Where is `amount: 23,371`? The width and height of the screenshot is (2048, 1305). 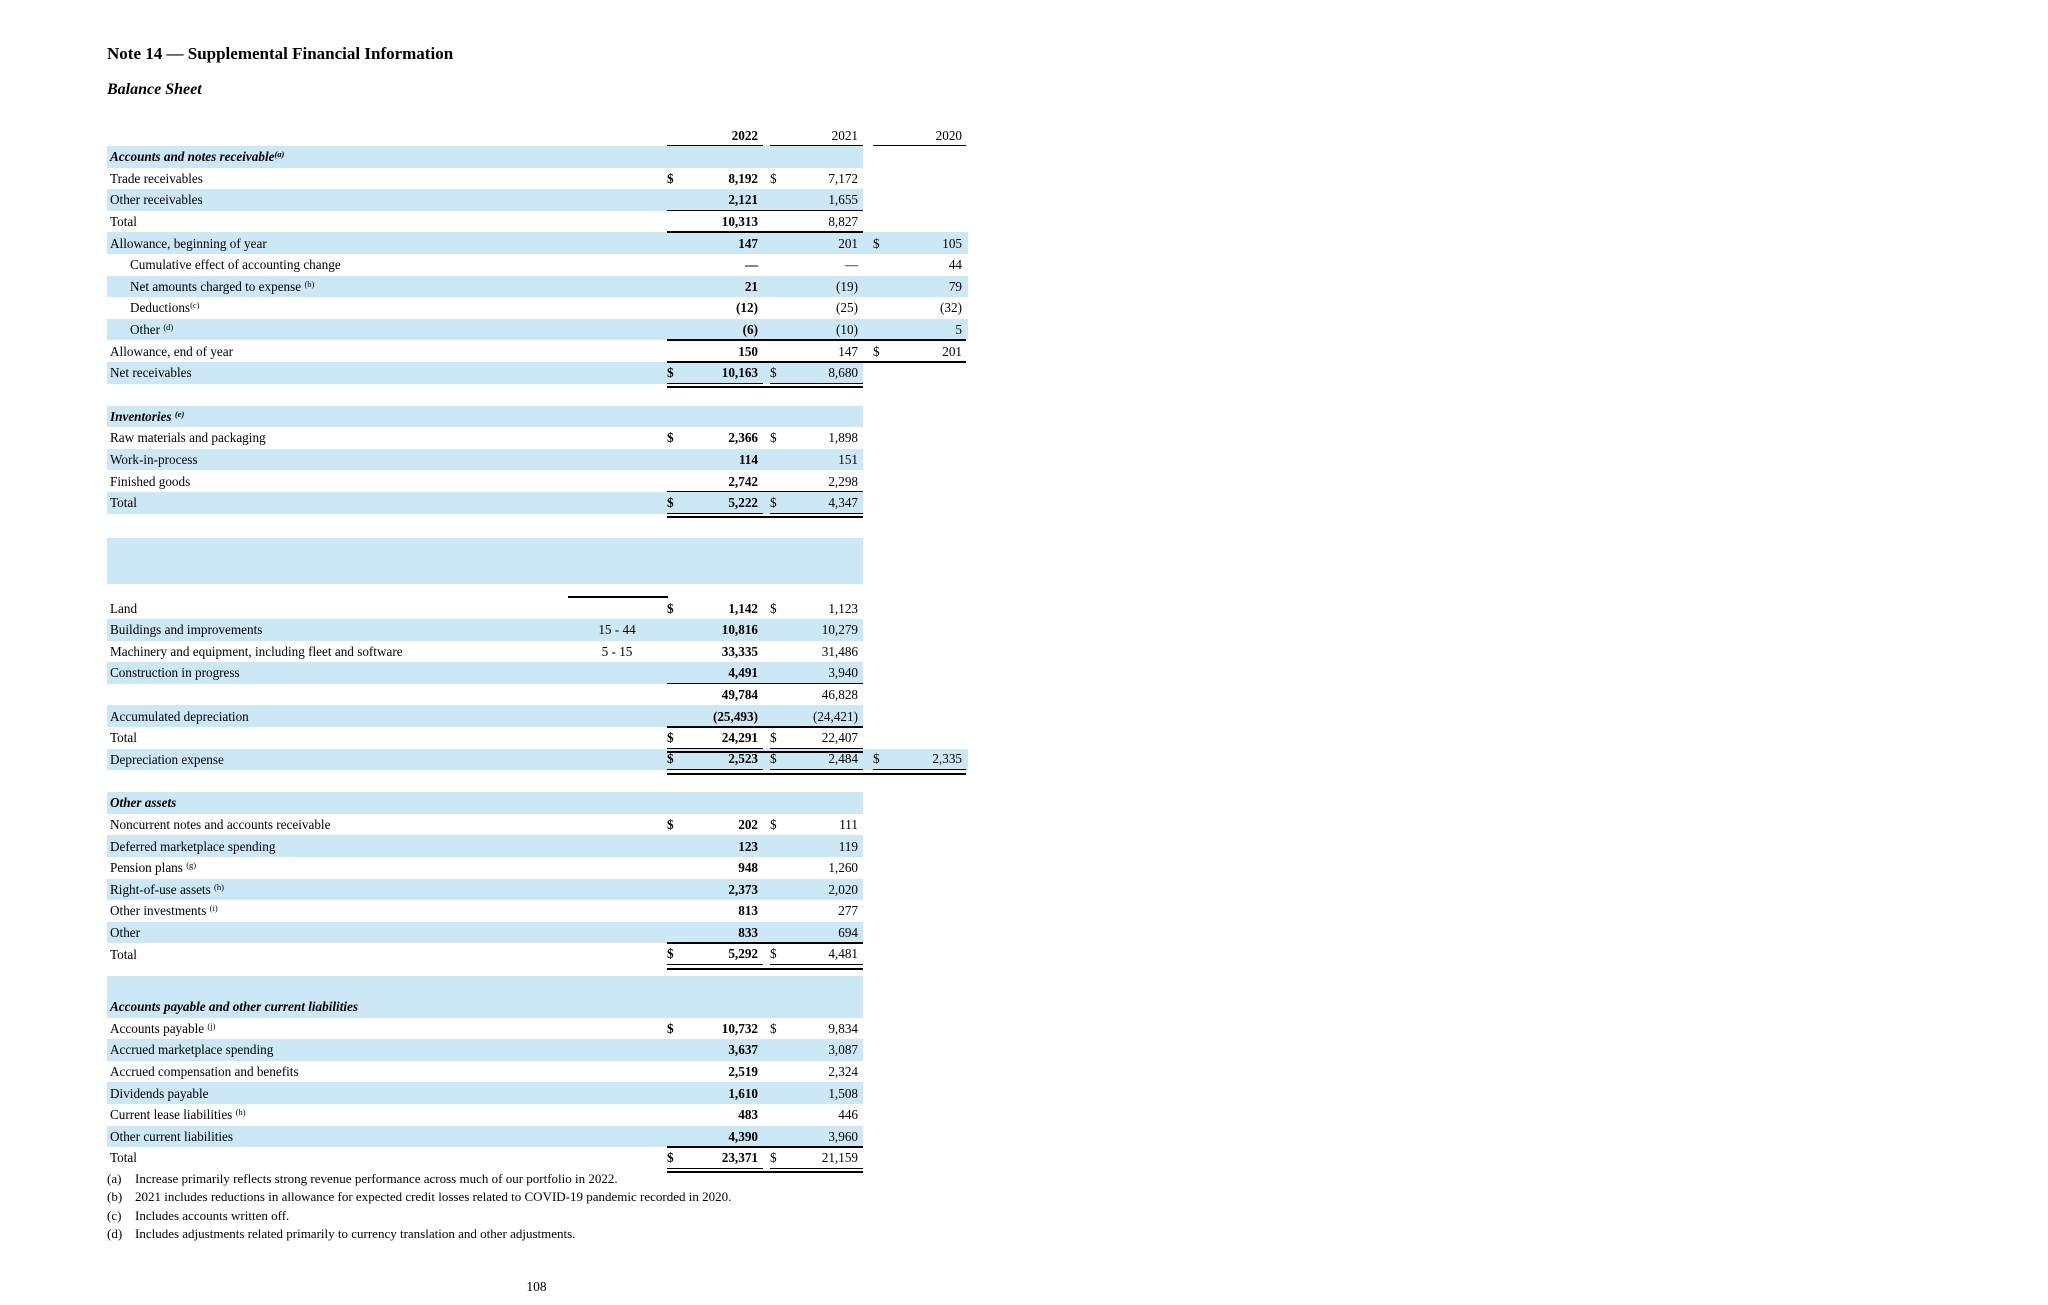 amount: 23,371 is located at coordinates (739, 1157).